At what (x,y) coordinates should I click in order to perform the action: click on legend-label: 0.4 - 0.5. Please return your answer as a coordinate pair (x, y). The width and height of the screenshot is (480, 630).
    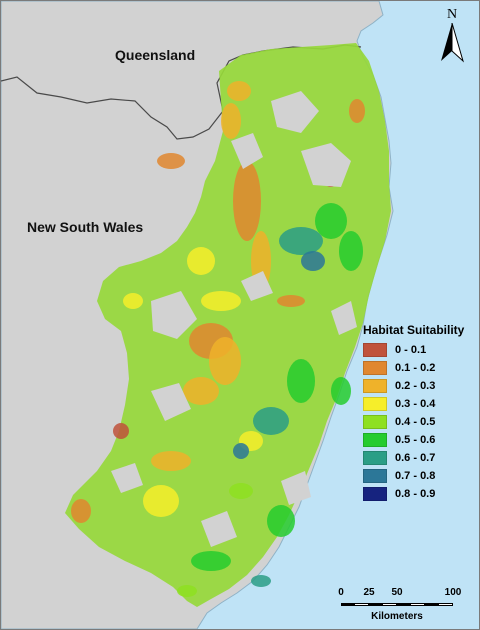
    Looking at the image, I should click on (415, 422).